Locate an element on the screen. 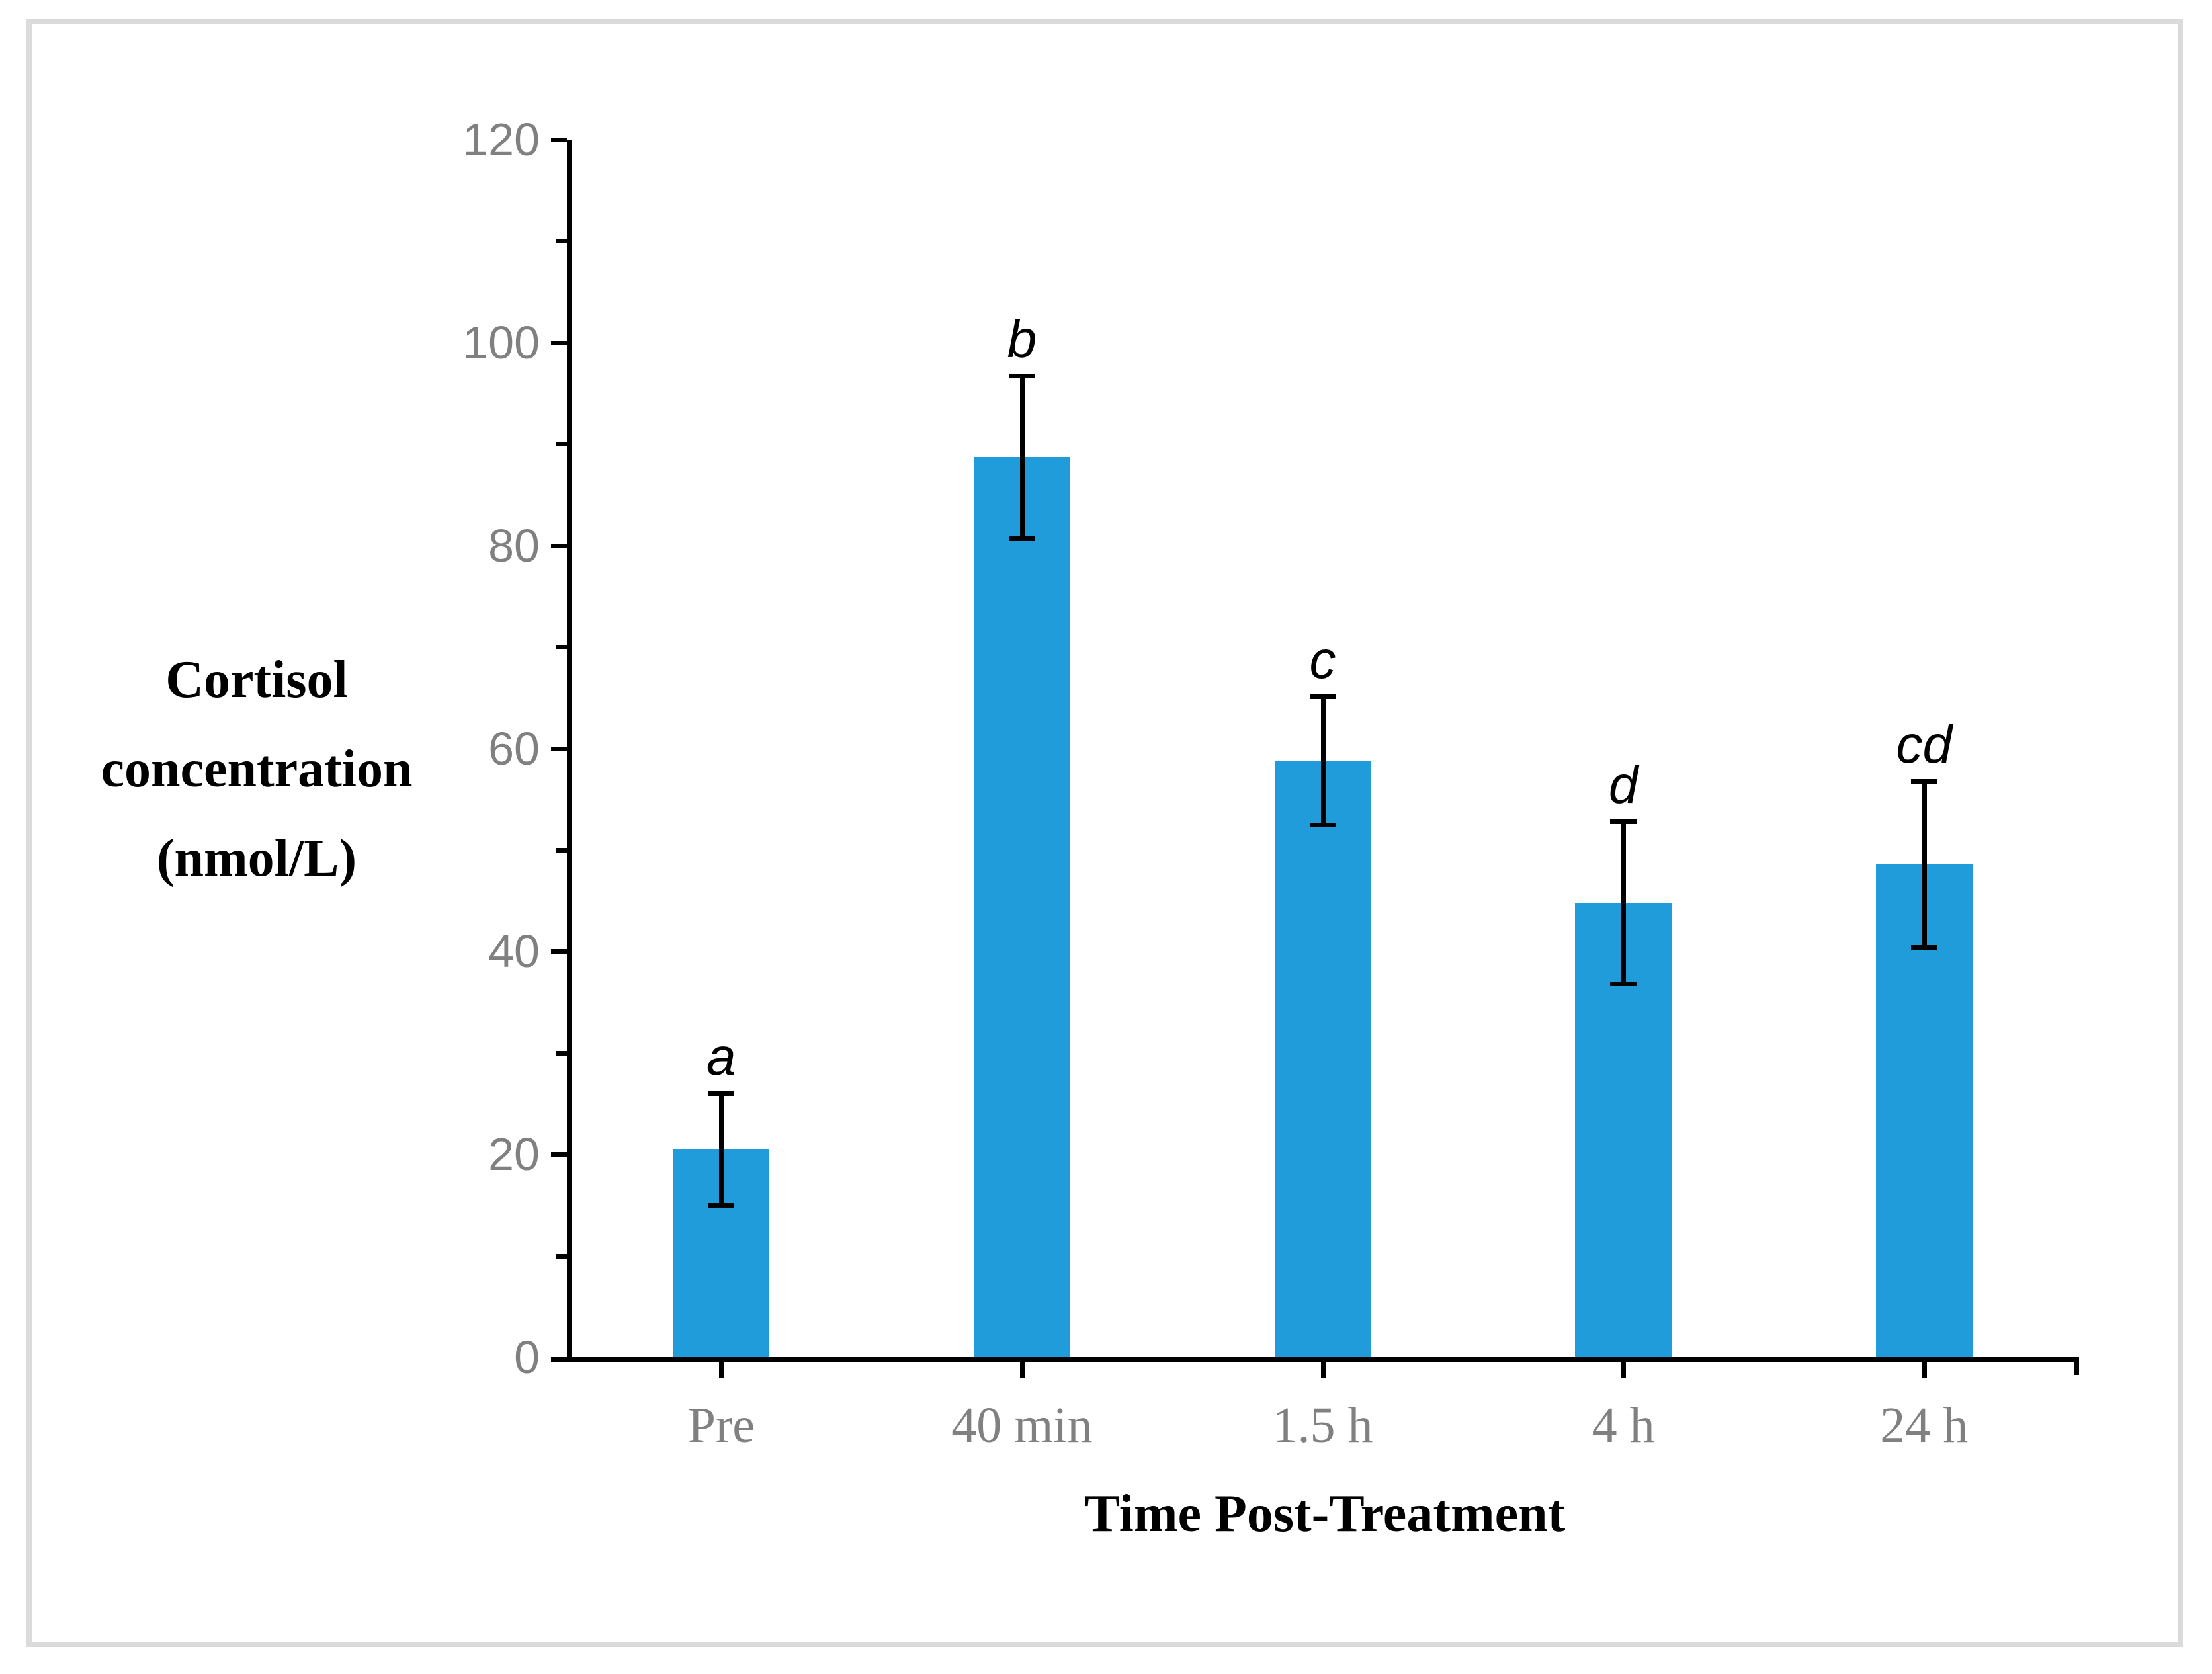 The image size is (2212, 1674). y-axis-line is located at coordinates (569, 751).